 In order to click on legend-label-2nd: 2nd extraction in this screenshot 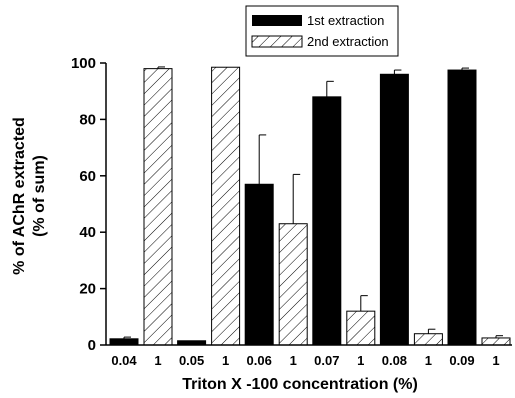, I will do `click(348, 41)`.